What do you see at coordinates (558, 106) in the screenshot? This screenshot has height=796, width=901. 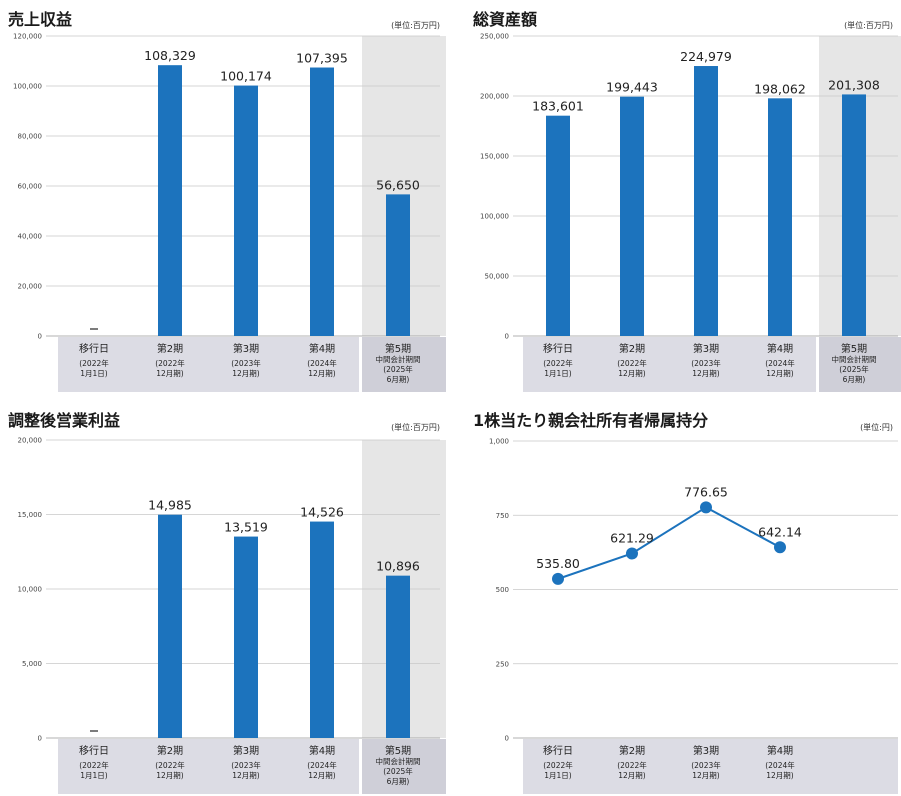 I see `data-label: 183,601` at bounding box center [558, 106].